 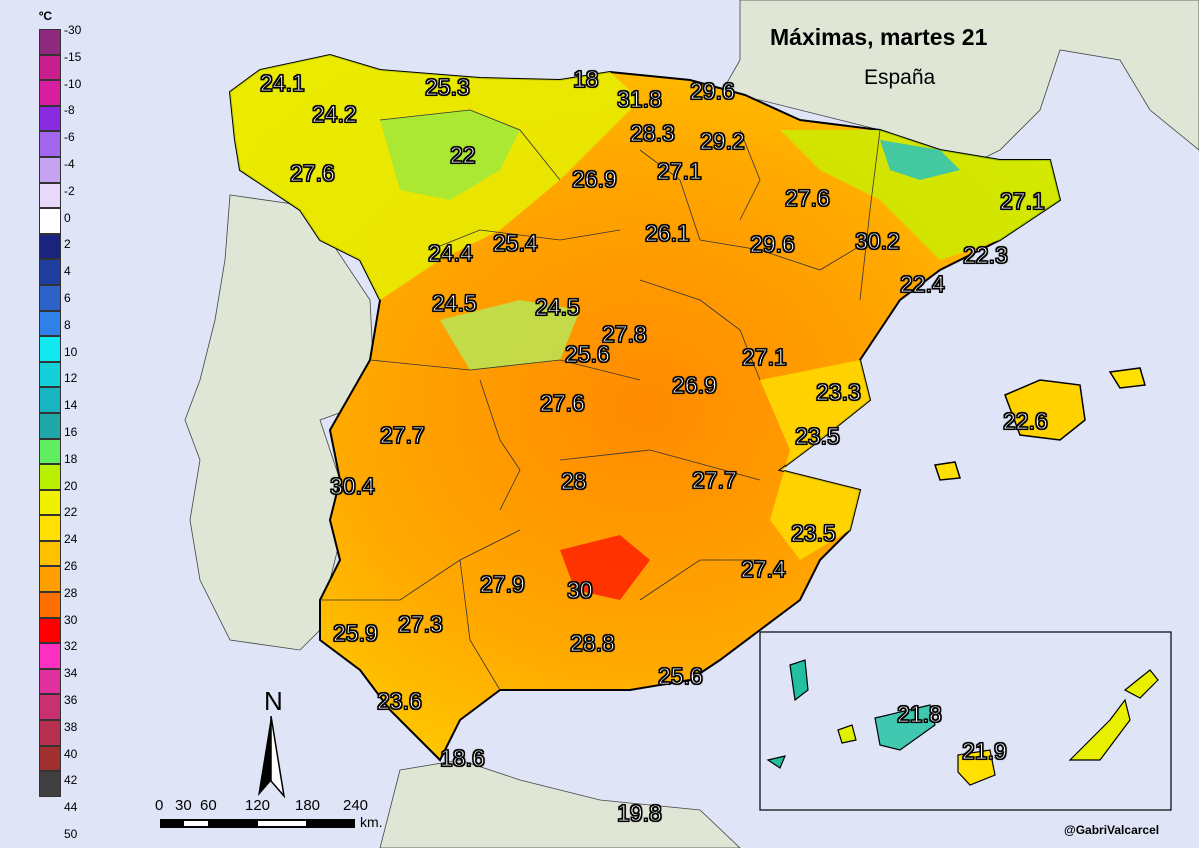 What do you see at coordinates (46, 16) in the screenshot?
I see `legend-unit: ºC` at bounding box center [46, 16].